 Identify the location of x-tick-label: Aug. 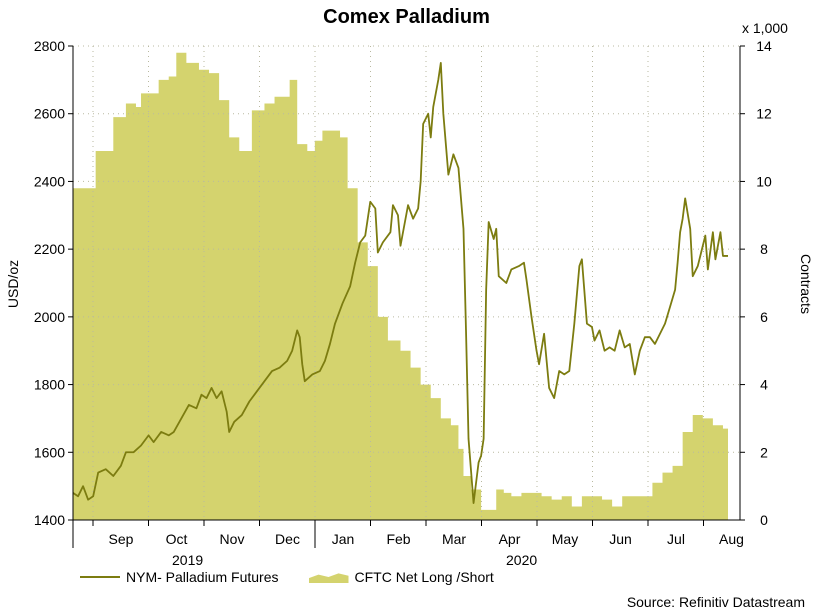
(731, 539).